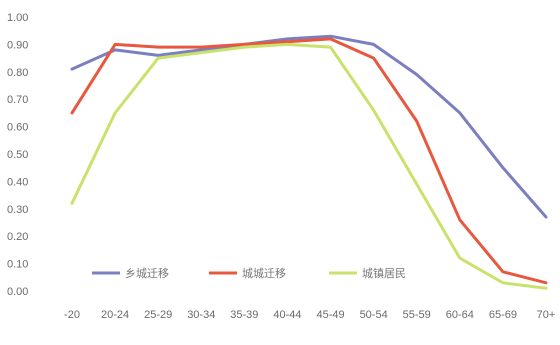 This screenshot has width=560, height=345. What do you see at coordinates (546, 315) in the screenshot?
I see `x-tick-label: 70+` at bounding box center [546, 315].